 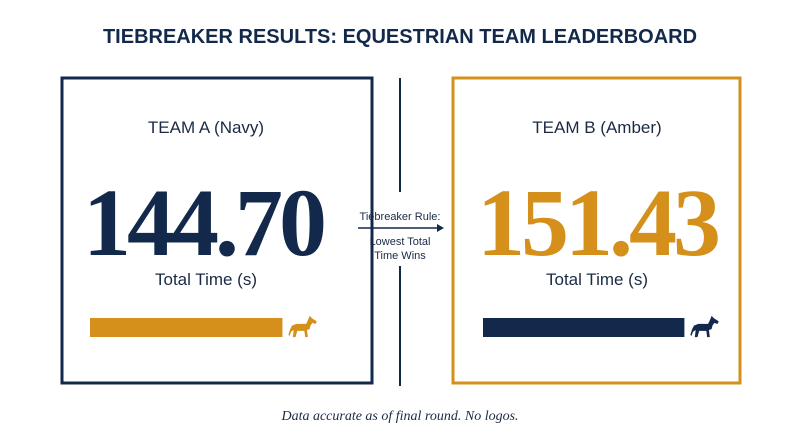 What do you see at coordinates (400, 217) in the screenshot?
I see `rule-heading: Tiebreaker Rule:` at bounding box center [400, 217].